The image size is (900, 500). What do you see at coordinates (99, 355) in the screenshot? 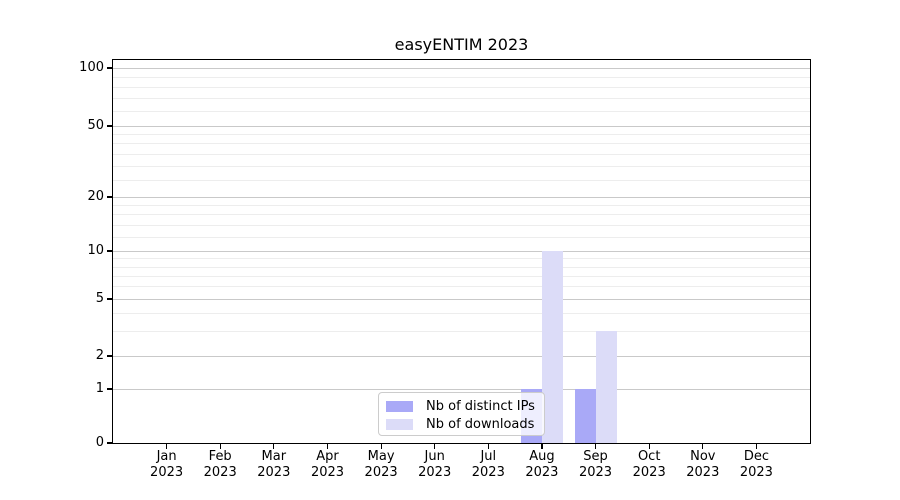
I see `y-tick-label: 2` at bounding box center [99, 355].